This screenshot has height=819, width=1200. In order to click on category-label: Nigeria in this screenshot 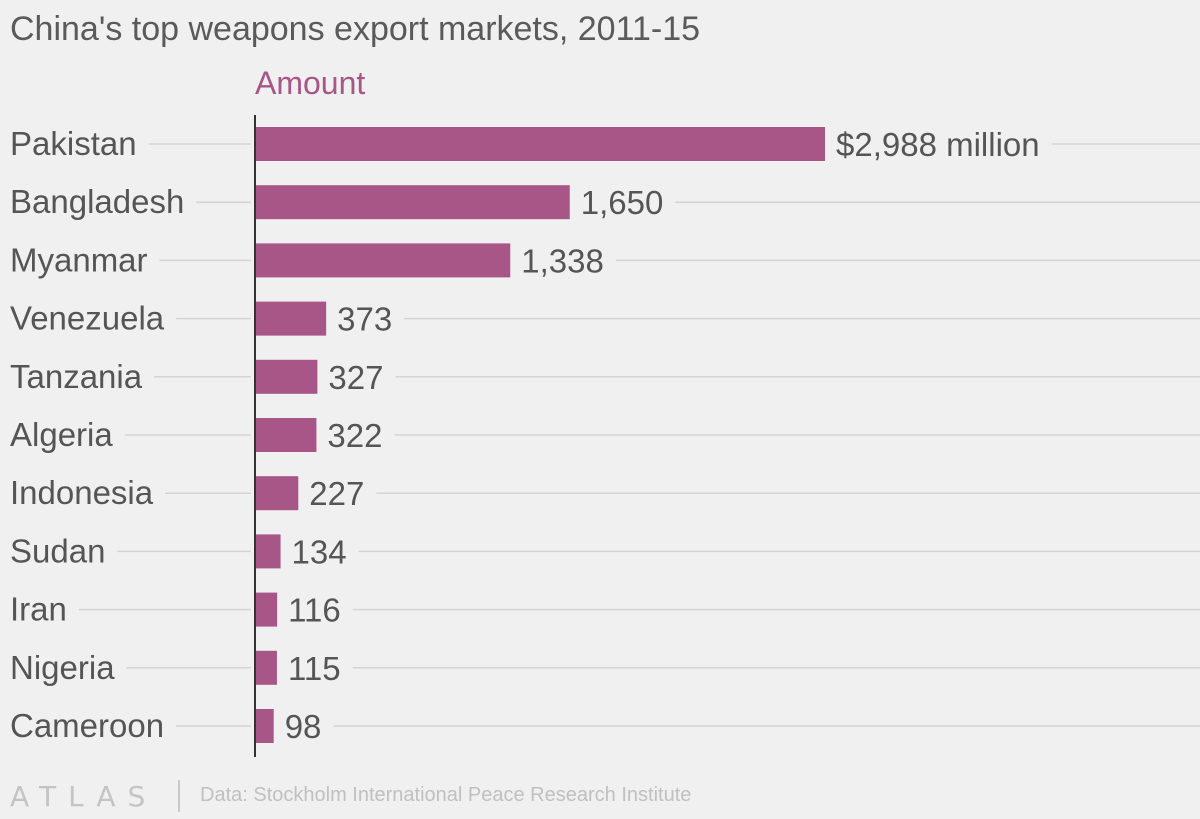, I will do `click(62, 667)`.